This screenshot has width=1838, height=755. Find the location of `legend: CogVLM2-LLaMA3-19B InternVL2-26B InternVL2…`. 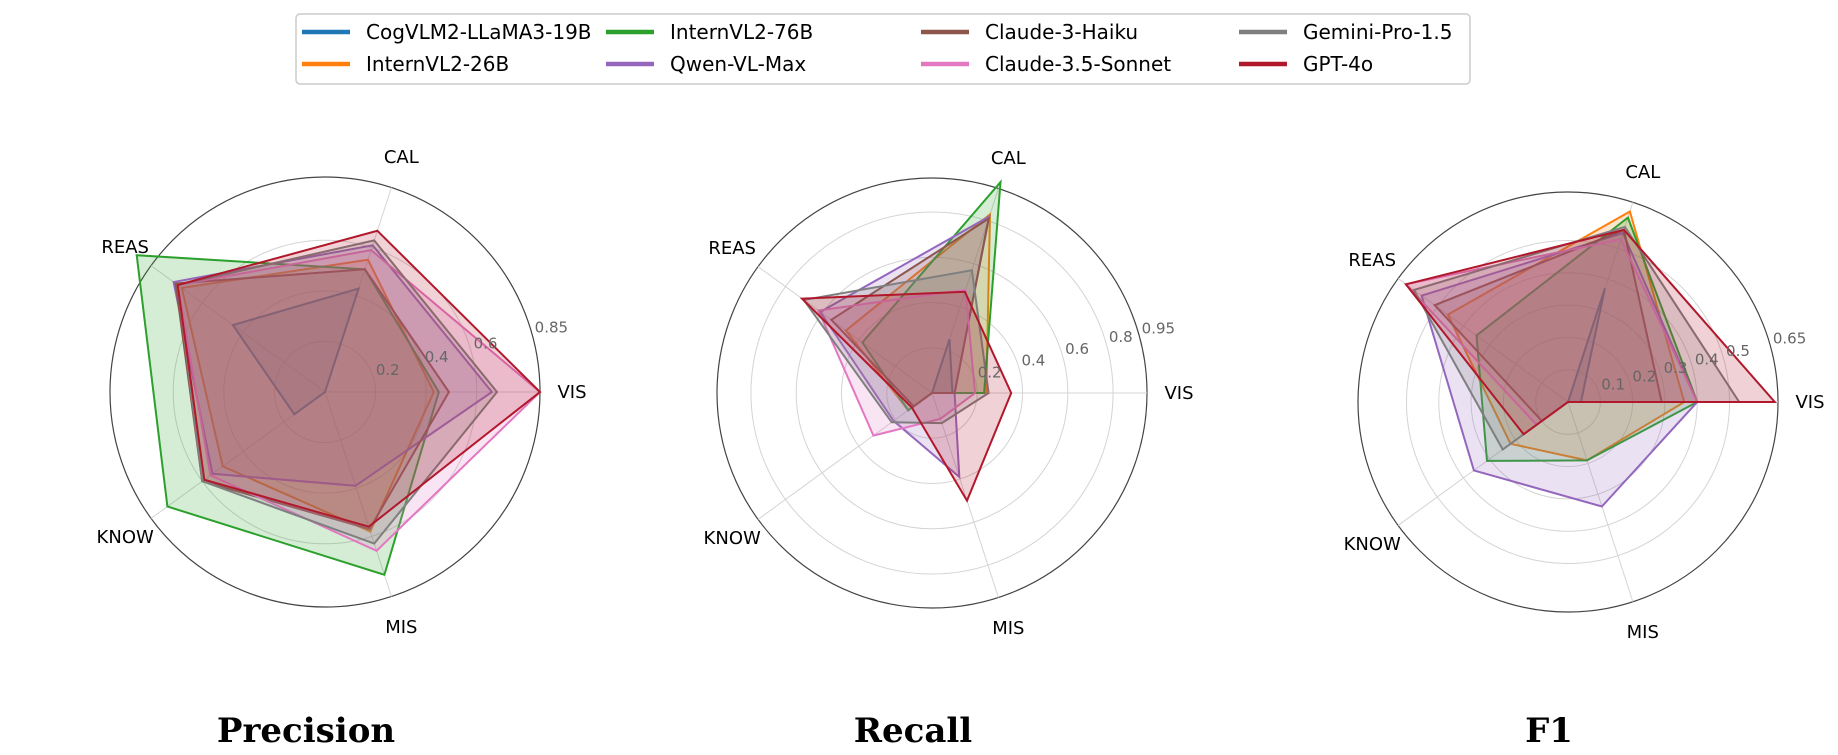

legend: CogVLM2-LLaMA3-19B InternVL2-26B InternVL2… is located at coordinates (883, 49).